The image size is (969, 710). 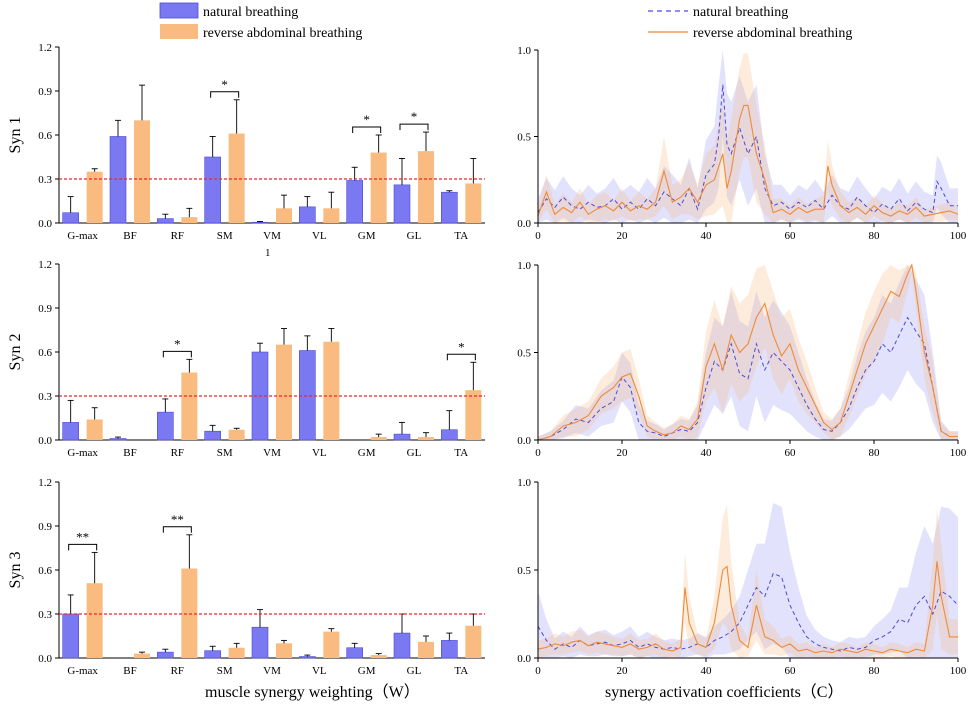 I want to click on y-tick-label: 0.9, so click(x=45, y=309).